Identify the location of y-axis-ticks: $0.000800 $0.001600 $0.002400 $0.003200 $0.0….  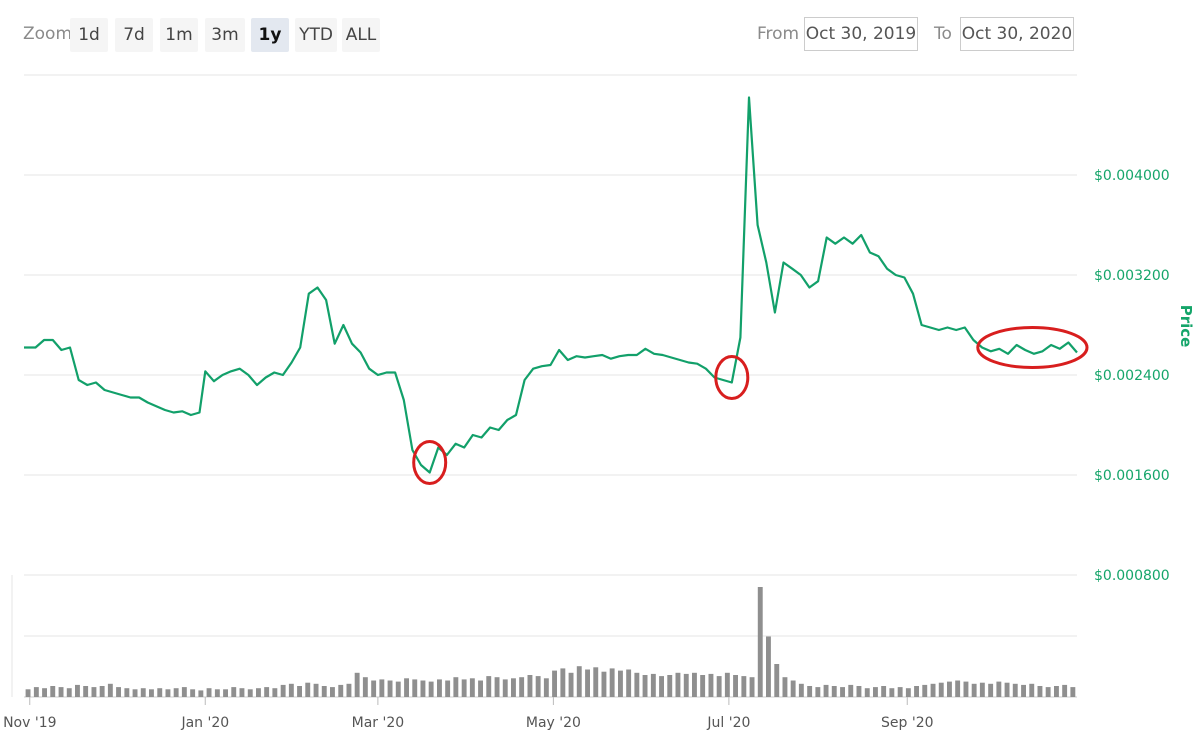
(1132, 376).